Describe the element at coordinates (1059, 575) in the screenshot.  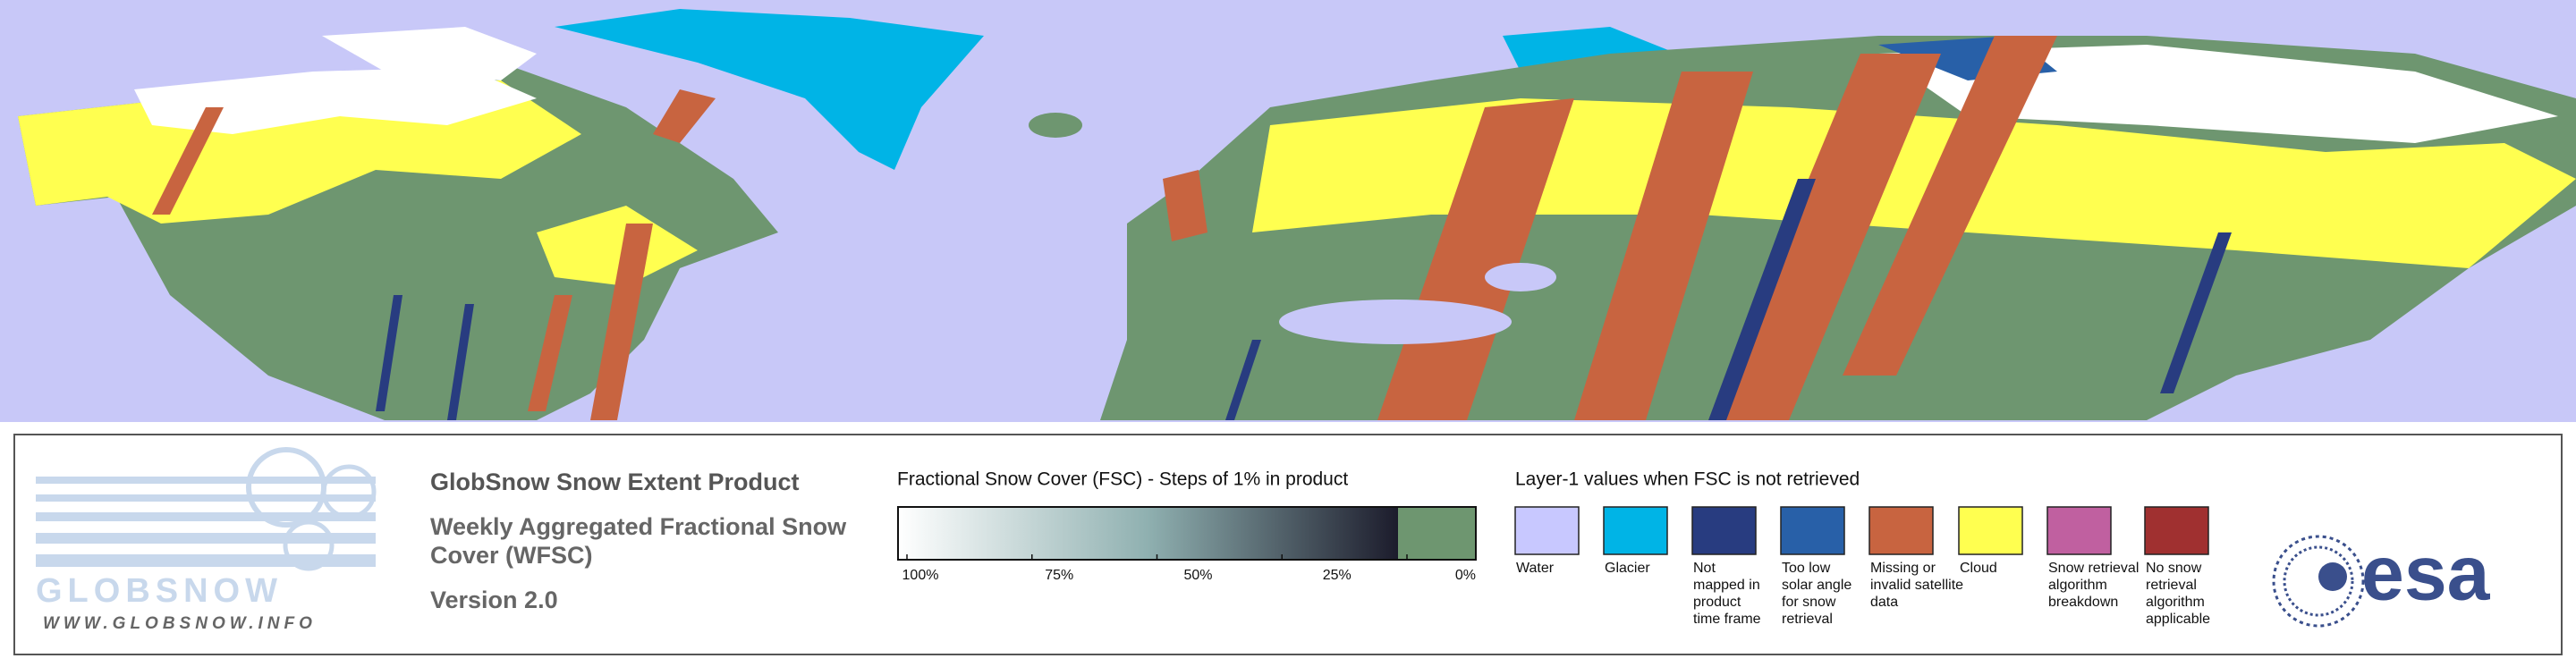
I see `fsc-label: 75%` at that location.